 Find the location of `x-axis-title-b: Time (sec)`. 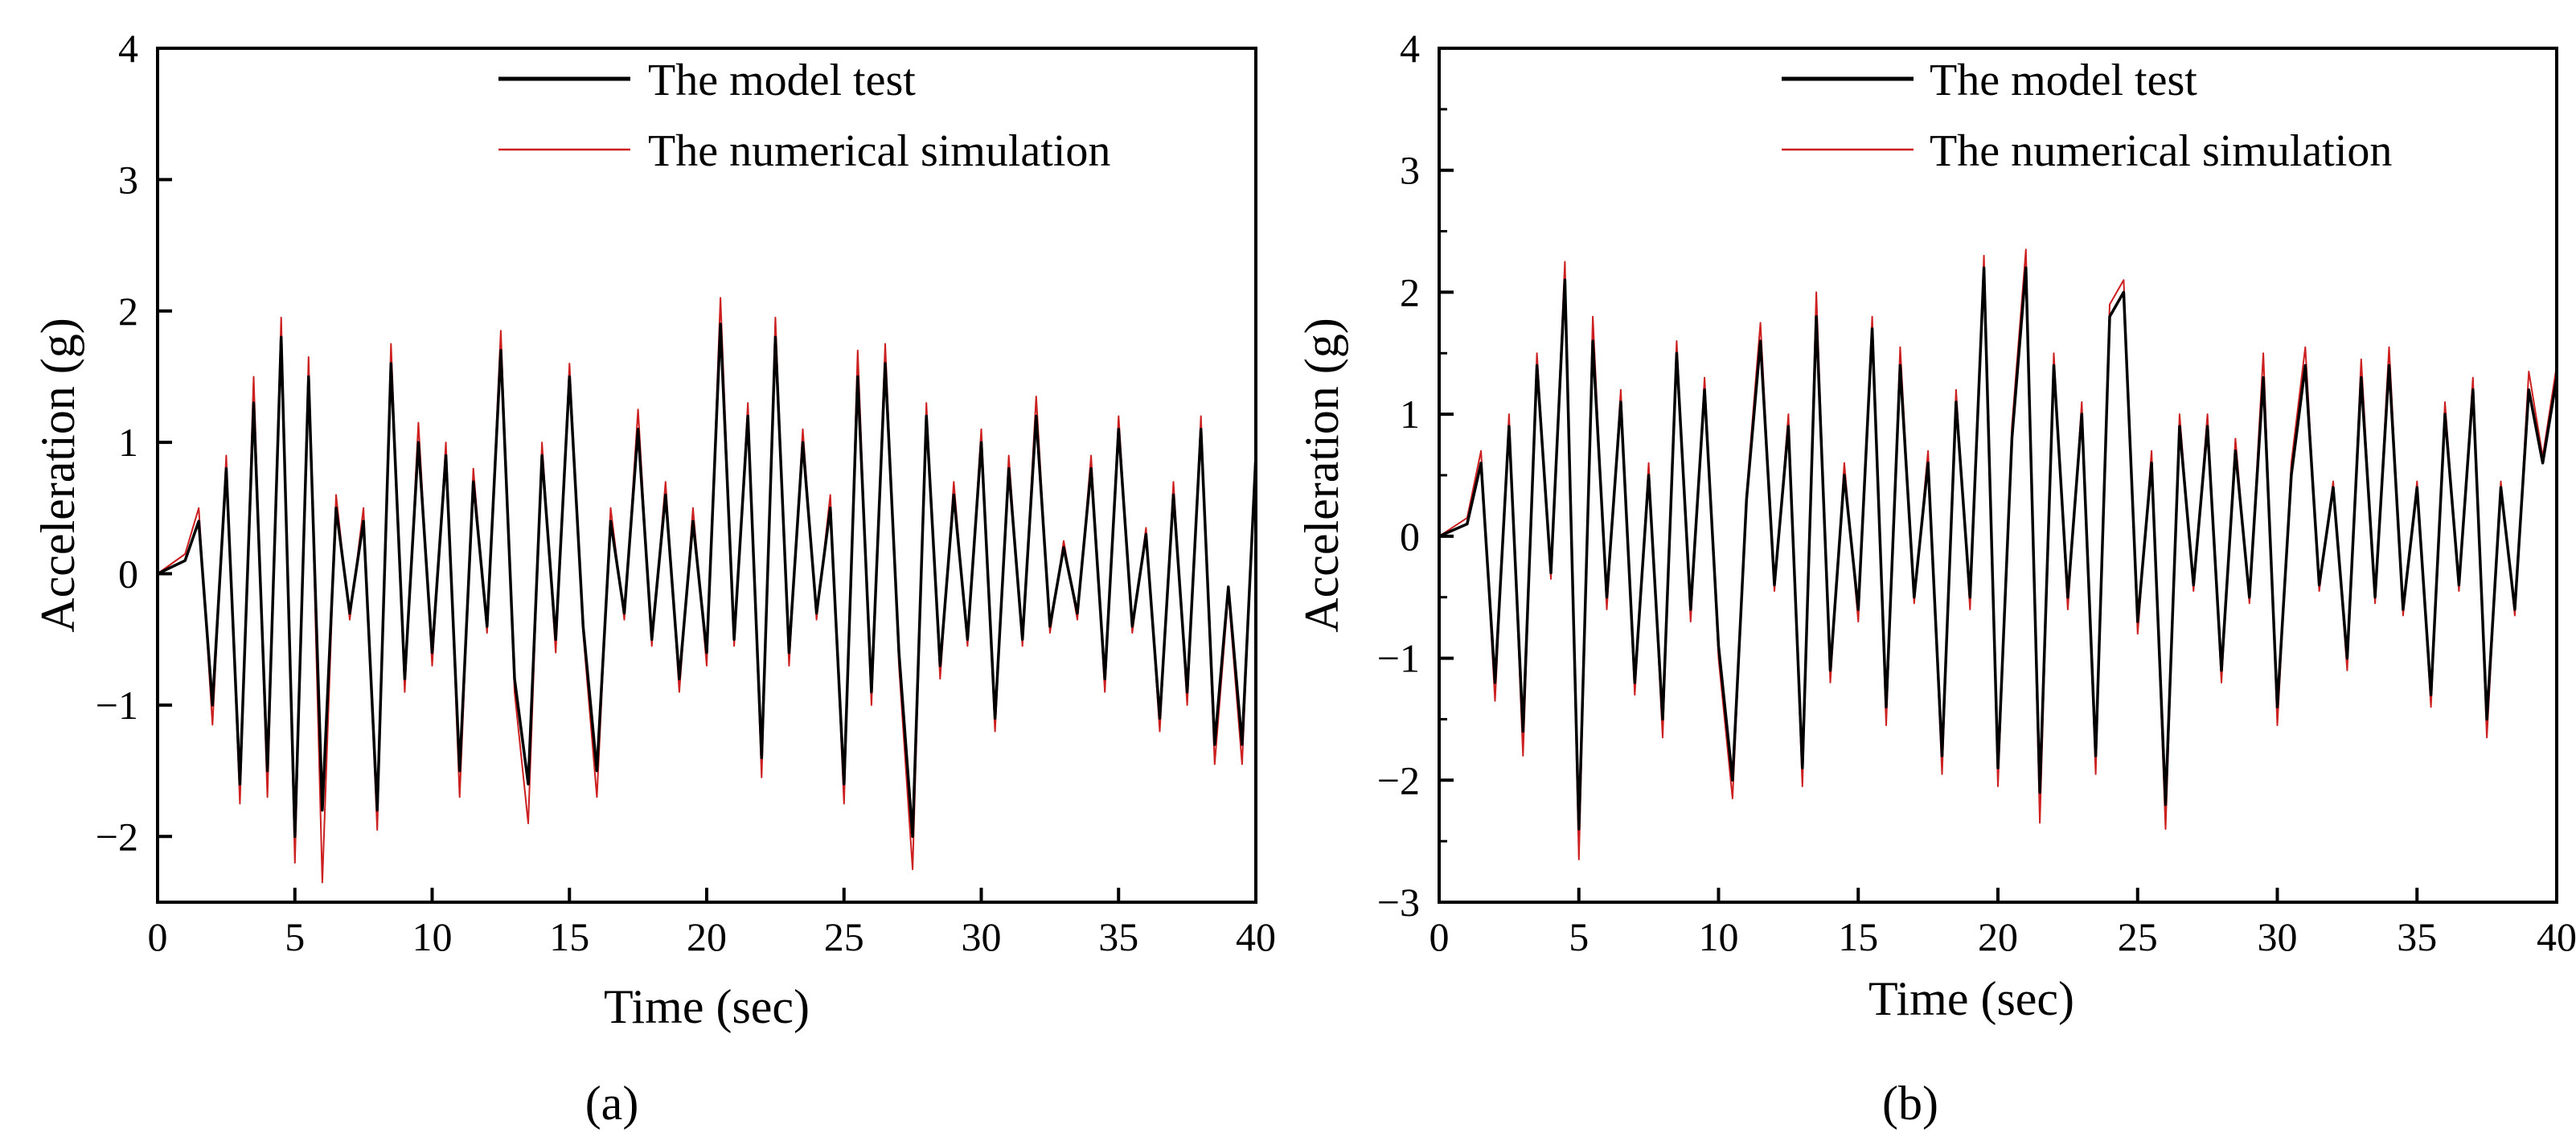

x-axis-title-b: Time (sec) is located at coordinates (1971, 998).